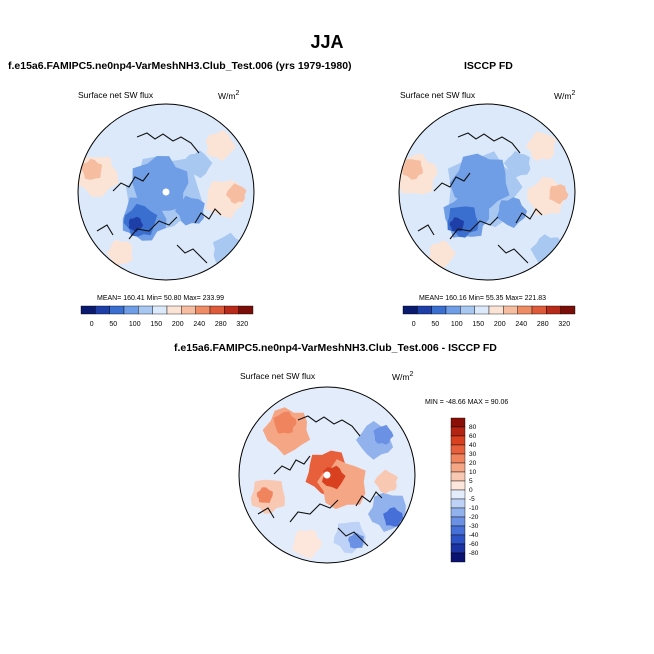 This screenshot has height=654, width=654. Describe the element at coordinates (474, 544) in the screenshot. I see `colorbar-tick-label: -60` at that location.